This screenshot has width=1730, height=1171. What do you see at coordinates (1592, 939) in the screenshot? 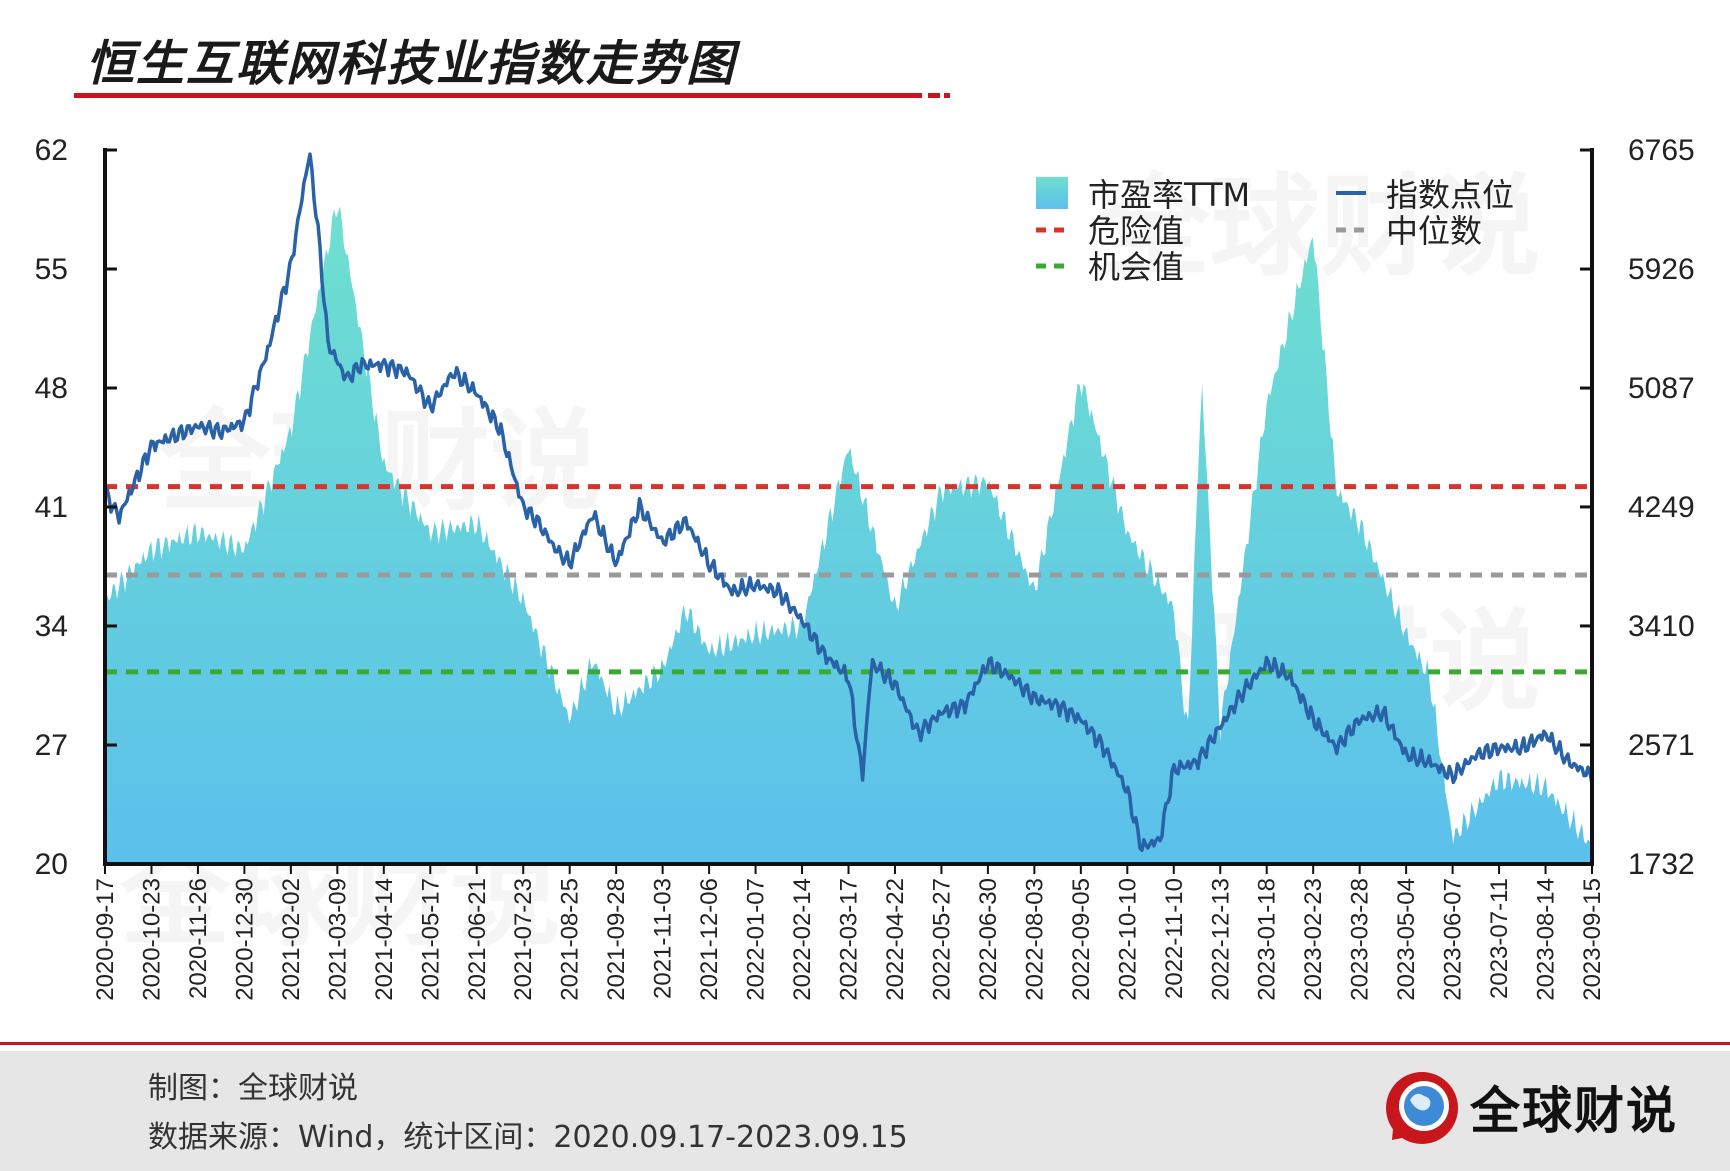
I see `x-tick-label: 2023-09-15` at bounding box center [1592, 939].